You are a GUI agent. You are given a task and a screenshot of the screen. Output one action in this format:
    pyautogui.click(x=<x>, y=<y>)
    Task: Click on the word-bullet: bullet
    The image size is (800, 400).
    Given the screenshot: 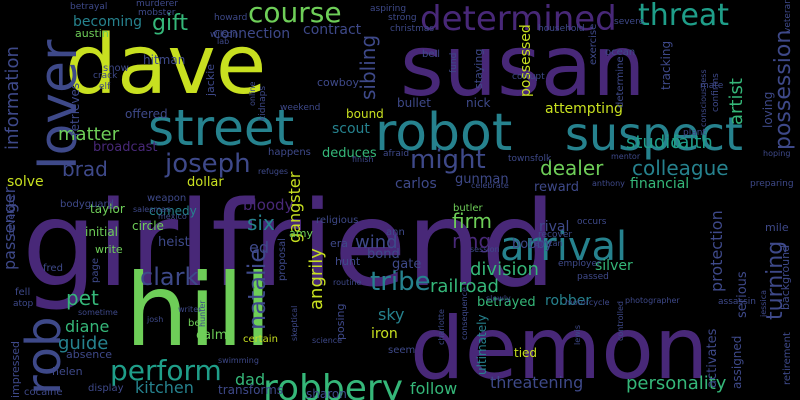 What is the action you would take?
    pyautogui.click(x=414, y=103)
    